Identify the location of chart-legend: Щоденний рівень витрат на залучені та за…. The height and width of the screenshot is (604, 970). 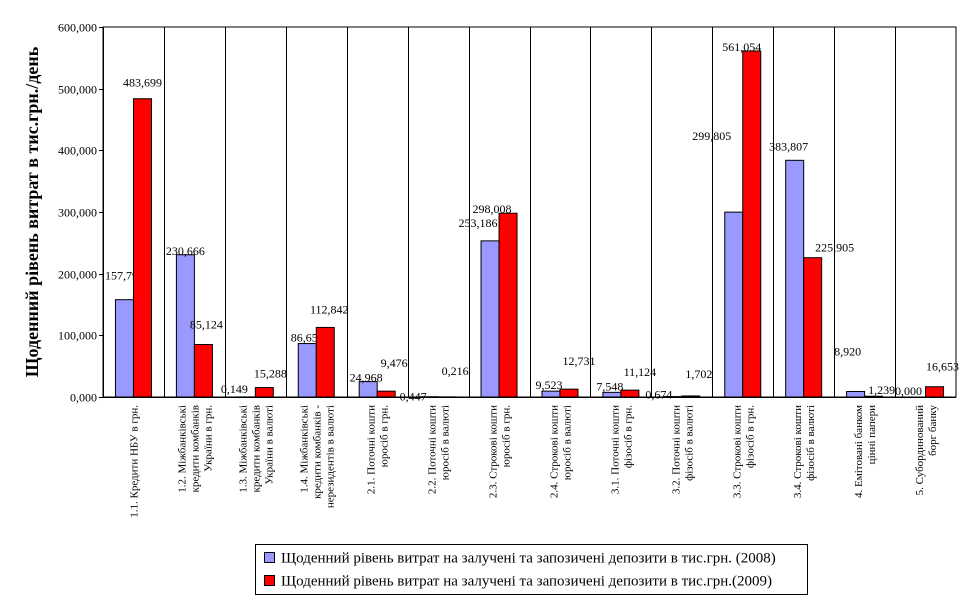
(531, 569).